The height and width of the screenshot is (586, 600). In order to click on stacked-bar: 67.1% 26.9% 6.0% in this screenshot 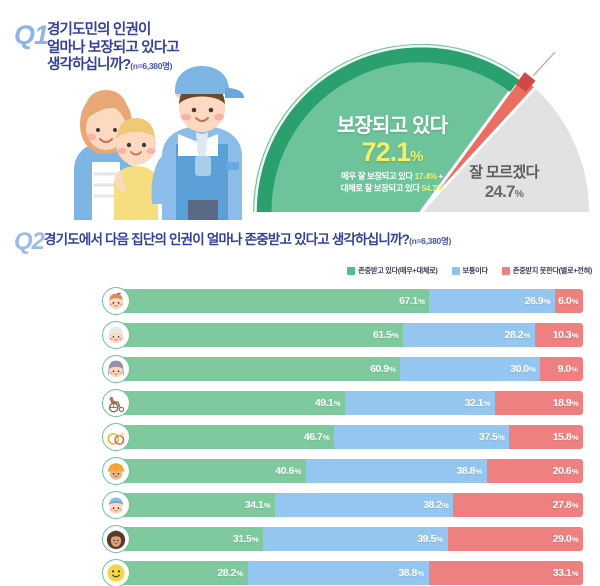, I will do `click(349, 301)`.